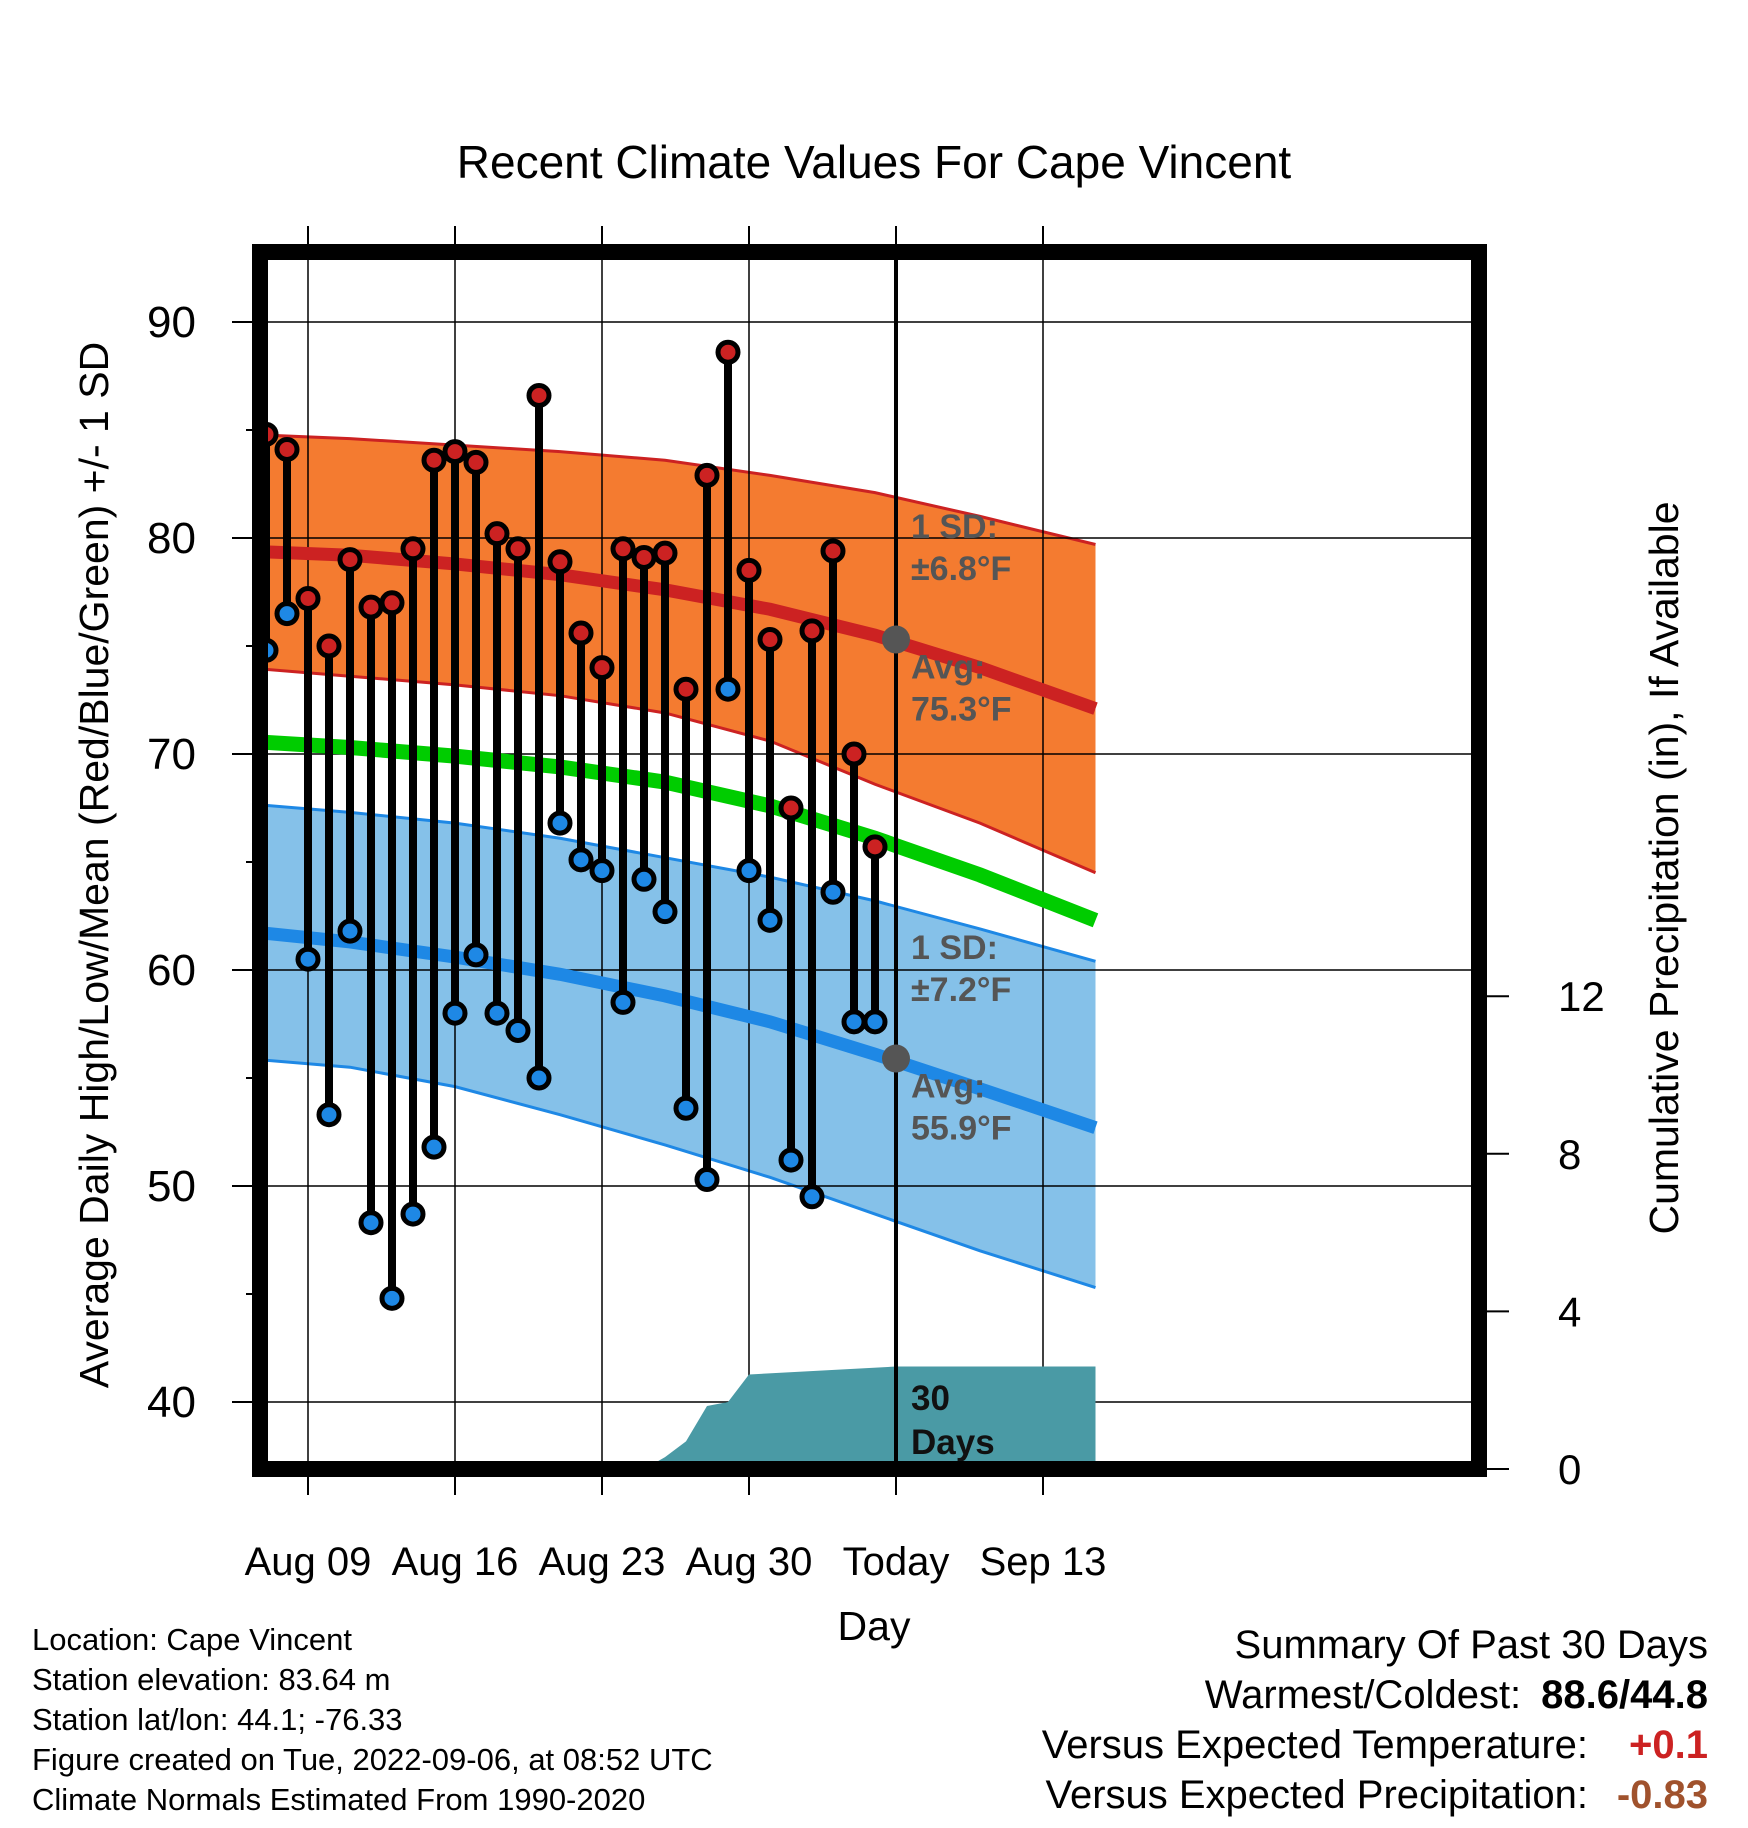 Image resolution: width=1748 pixels, height=1828 pixels. I want to click on x-tick-label: Aug 09, so click(308, 1562).